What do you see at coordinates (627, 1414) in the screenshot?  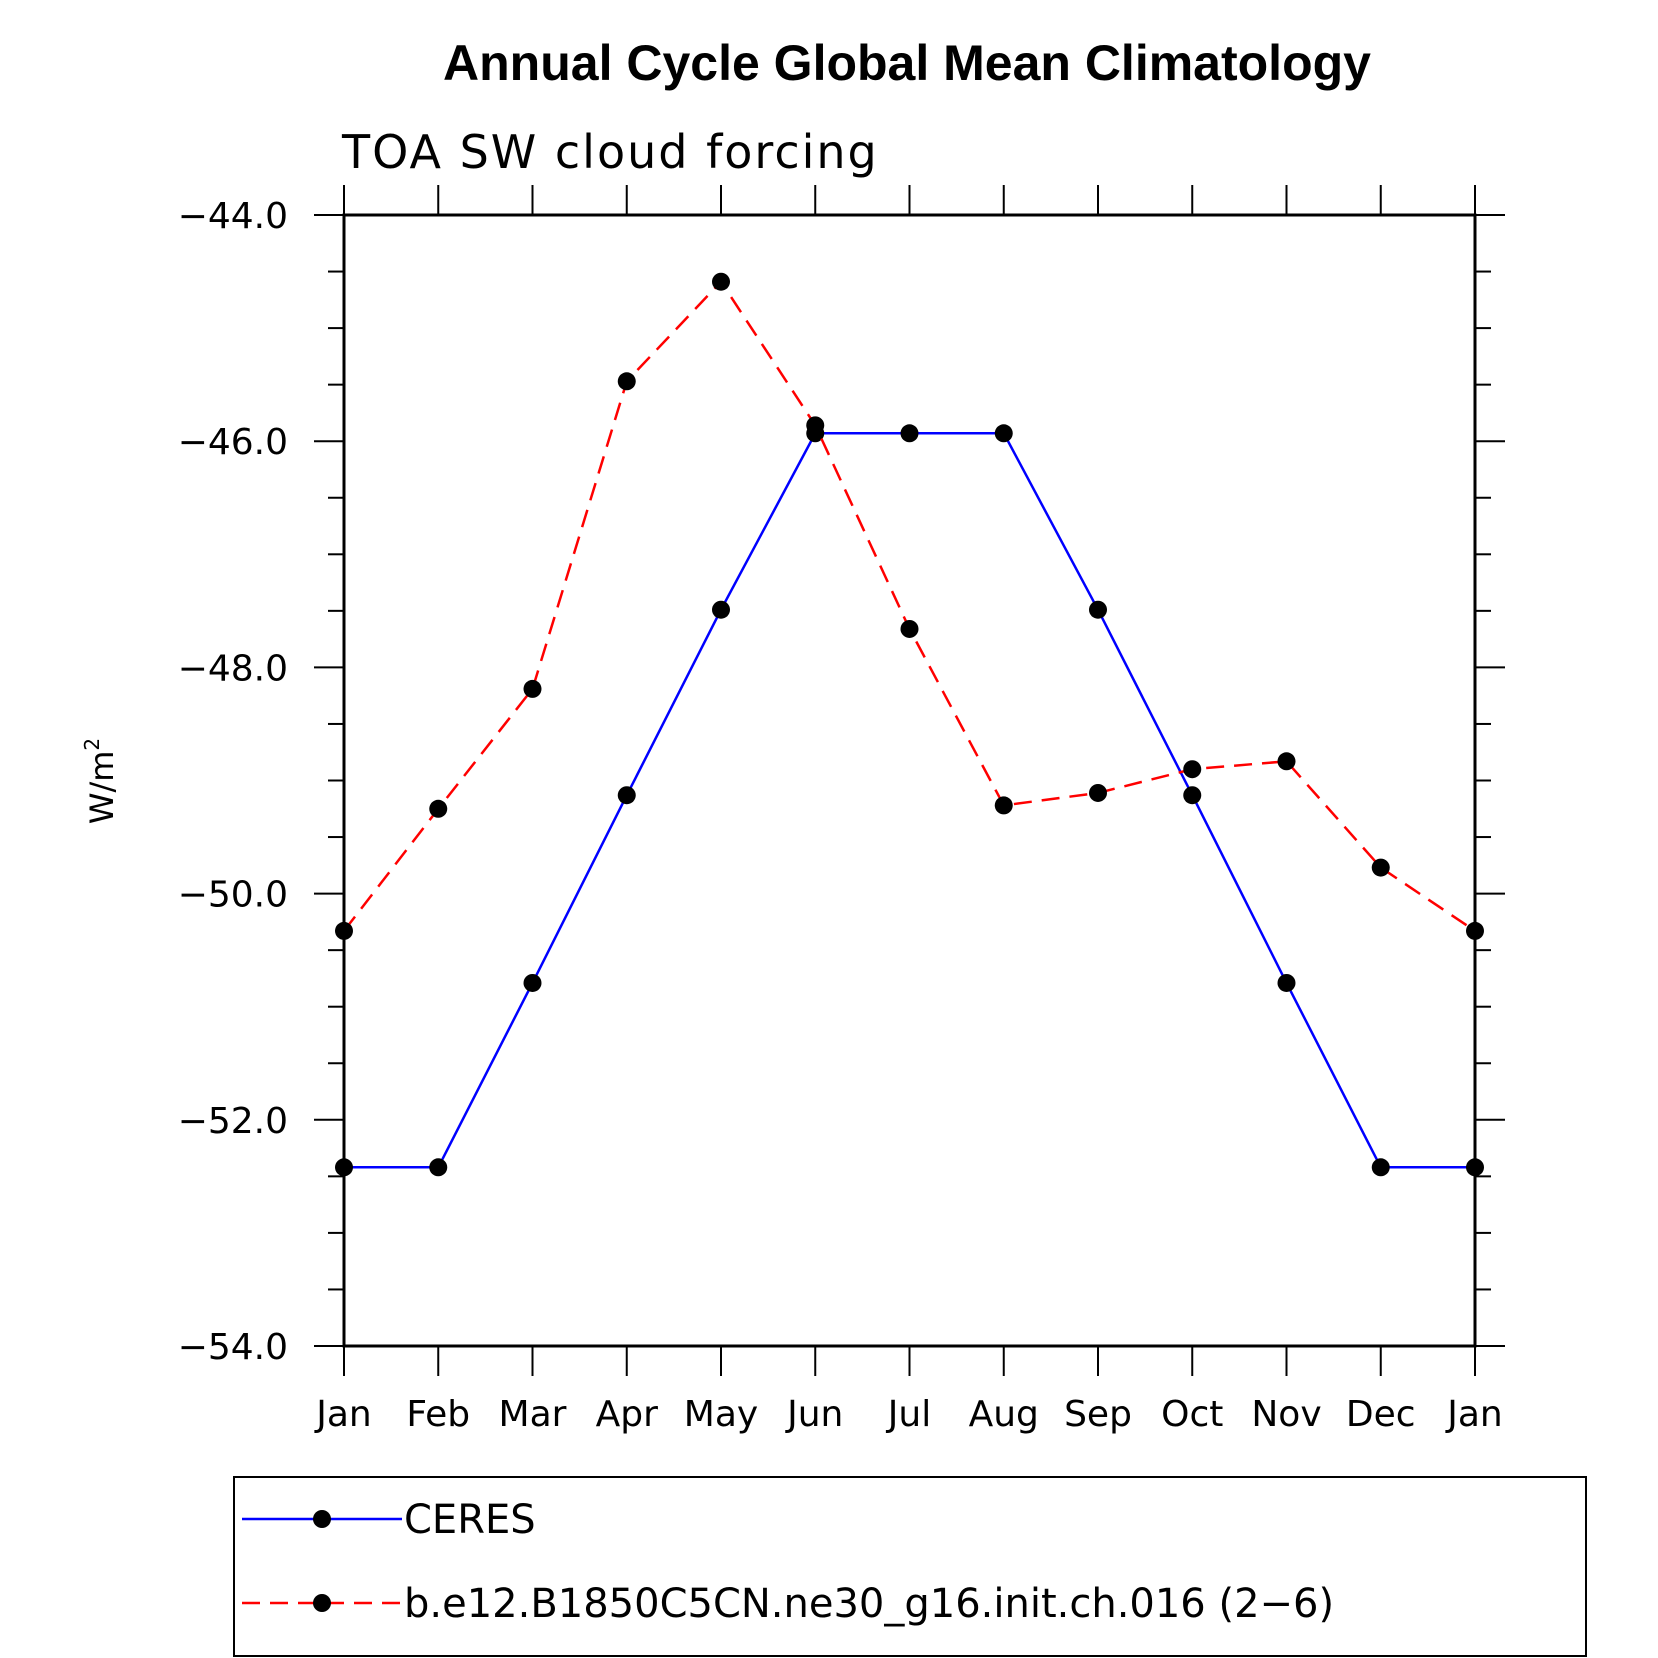 I see `x-tick-label: Apr` at bounding box center [627, 1414].